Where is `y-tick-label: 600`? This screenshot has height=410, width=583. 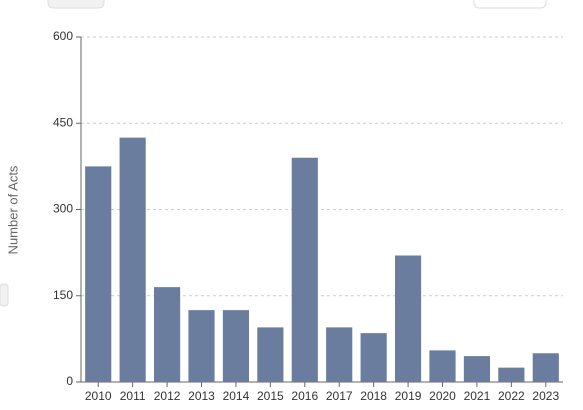 y-tick-label: 600 is located at coordinates (63, 36).